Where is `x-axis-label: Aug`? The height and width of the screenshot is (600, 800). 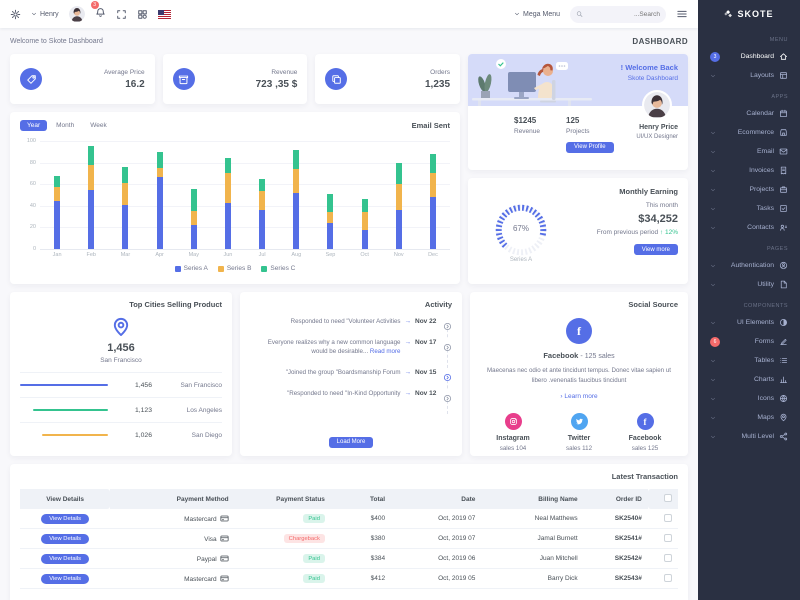 x-axis-label: Aug is located at coordinates (296, 255).